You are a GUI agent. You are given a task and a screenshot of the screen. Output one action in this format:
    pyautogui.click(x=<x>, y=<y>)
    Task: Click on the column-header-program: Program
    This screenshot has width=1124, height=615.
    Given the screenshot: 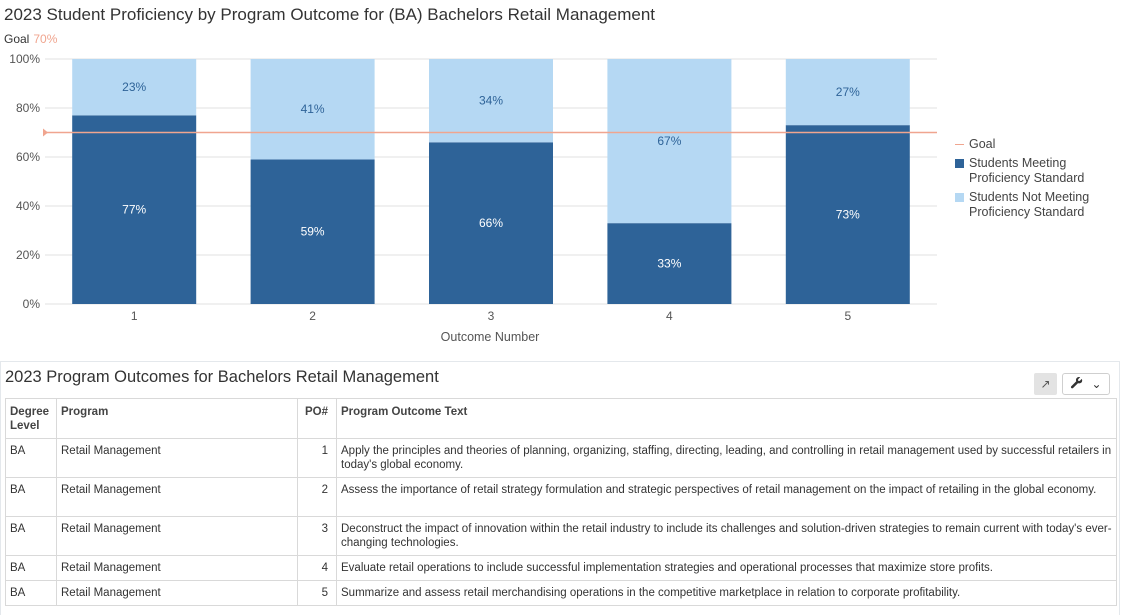 What is the action you would take?
    pyautogui.click(x=177, y=418)
    